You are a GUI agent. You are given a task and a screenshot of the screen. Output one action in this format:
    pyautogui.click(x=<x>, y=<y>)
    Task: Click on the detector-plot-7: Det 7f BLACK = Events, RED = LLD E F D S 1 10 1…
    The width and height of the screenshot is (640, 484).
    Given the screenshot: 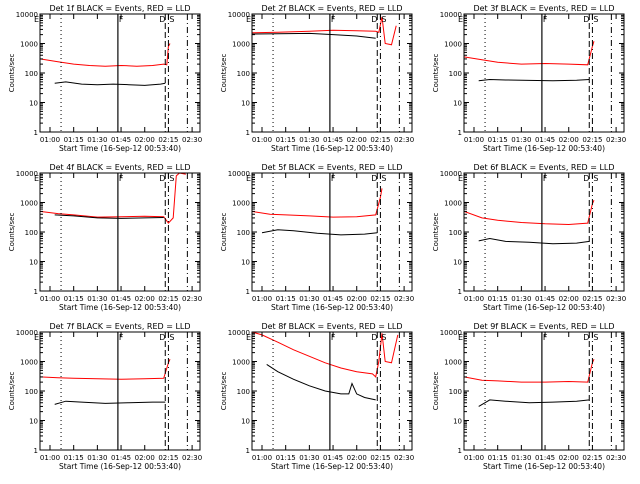 What is the action you would take?
    pyautogui.click(x=105, y=396)
    